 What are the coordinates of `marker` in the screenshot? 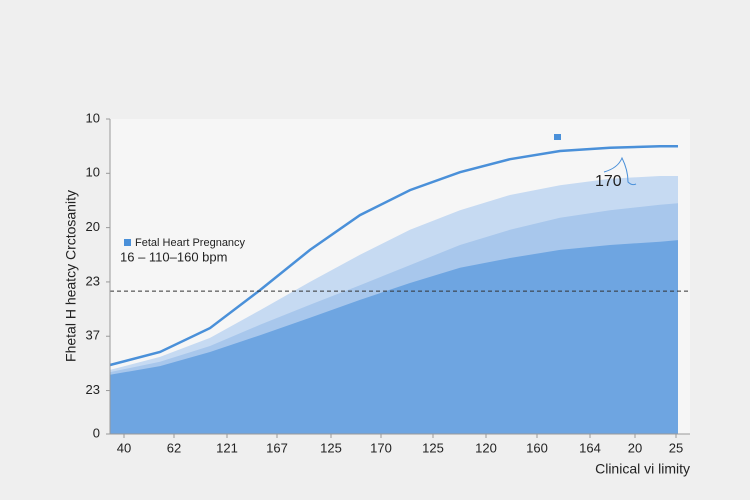 It's located at (557, 137).